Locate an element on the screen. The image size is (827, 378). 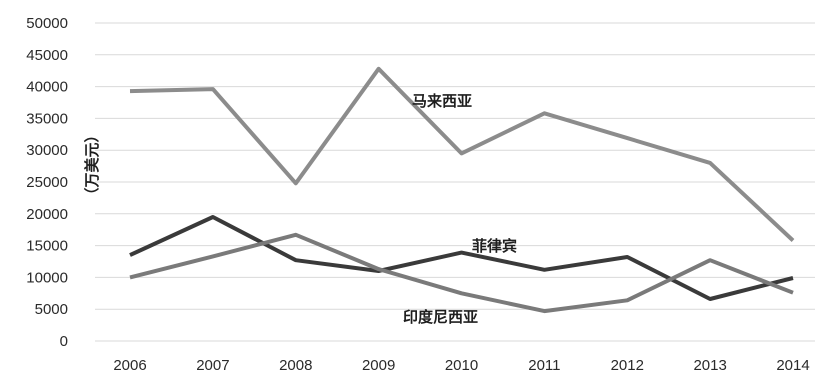
y-tick-label: 35000 is located at coordinates (47, 118).